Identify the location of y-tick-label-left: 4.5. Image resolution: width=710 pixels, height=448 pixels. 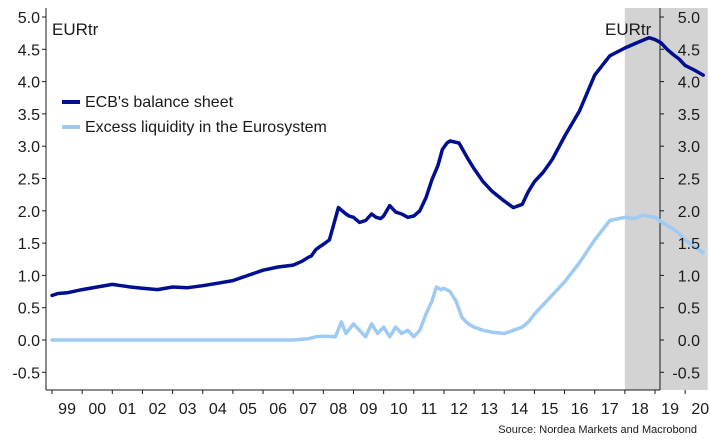
(29, 50).